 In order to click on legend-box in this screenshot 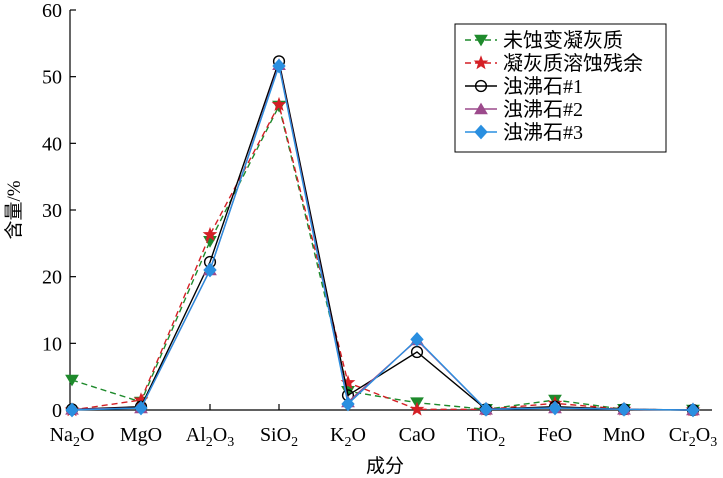, I will do `click(560, 88)`.